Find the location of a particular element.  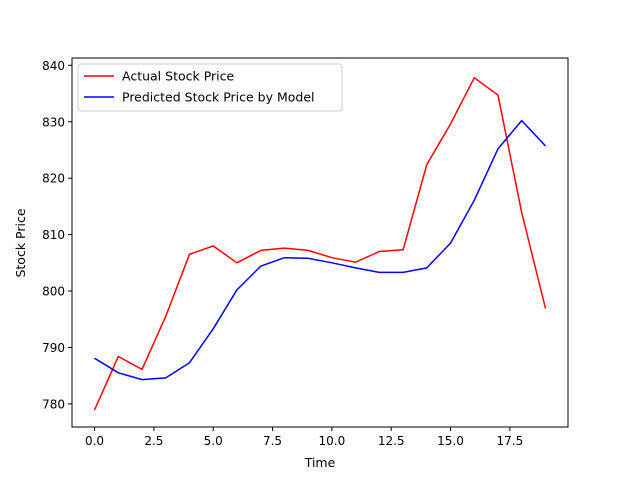

y-tick-label: 800 is located at coordinates (53, 292).